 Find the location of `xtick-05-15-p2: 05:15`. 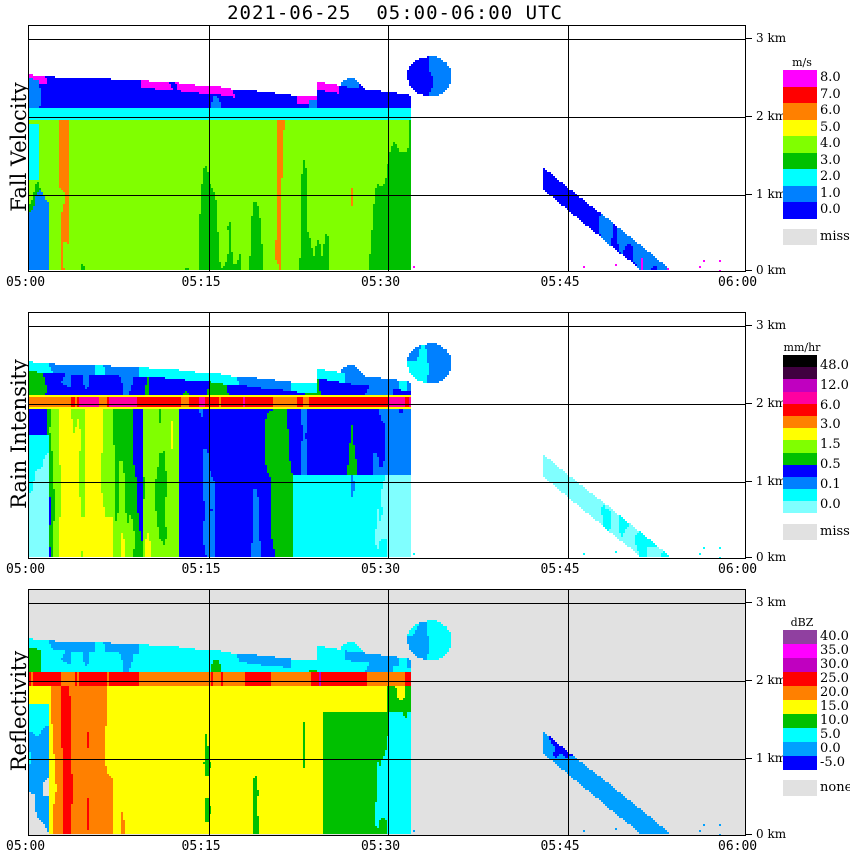

xtick-05-15-p2: 05:15 is located at coordinates (201, 846).